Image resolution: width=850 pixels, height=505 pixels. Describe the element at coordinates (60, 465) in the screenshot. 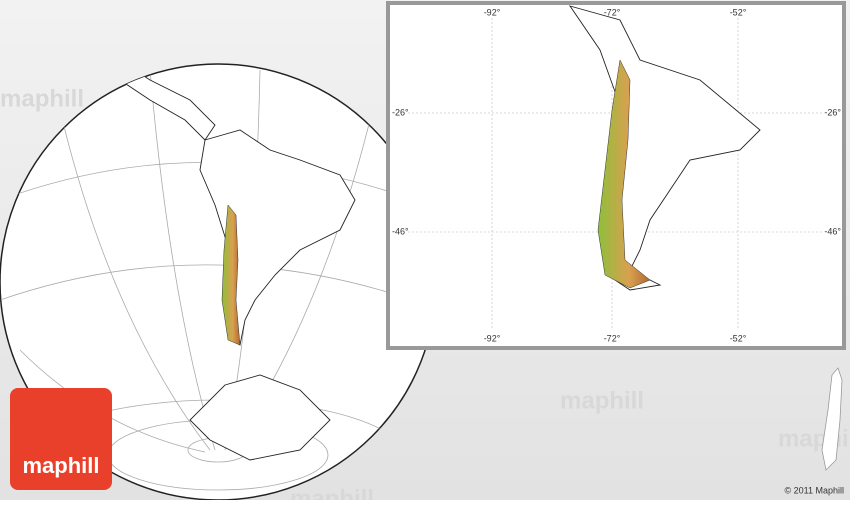

I see `logo-text: maphill` at that location.